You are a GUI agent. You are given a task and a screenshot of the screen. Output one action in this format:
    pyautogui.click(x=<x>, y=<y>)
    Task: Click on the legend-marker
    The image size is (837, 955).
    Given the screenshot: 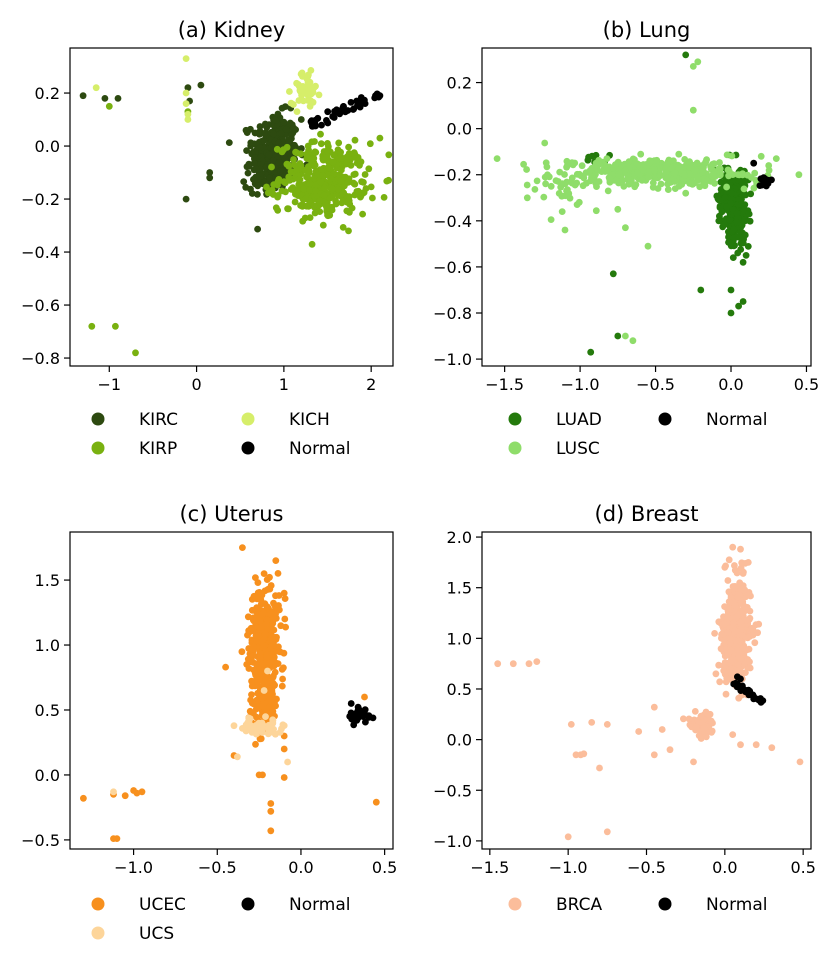 What is the action you would take?
    pyautogui.click(x=515, y=448)
    